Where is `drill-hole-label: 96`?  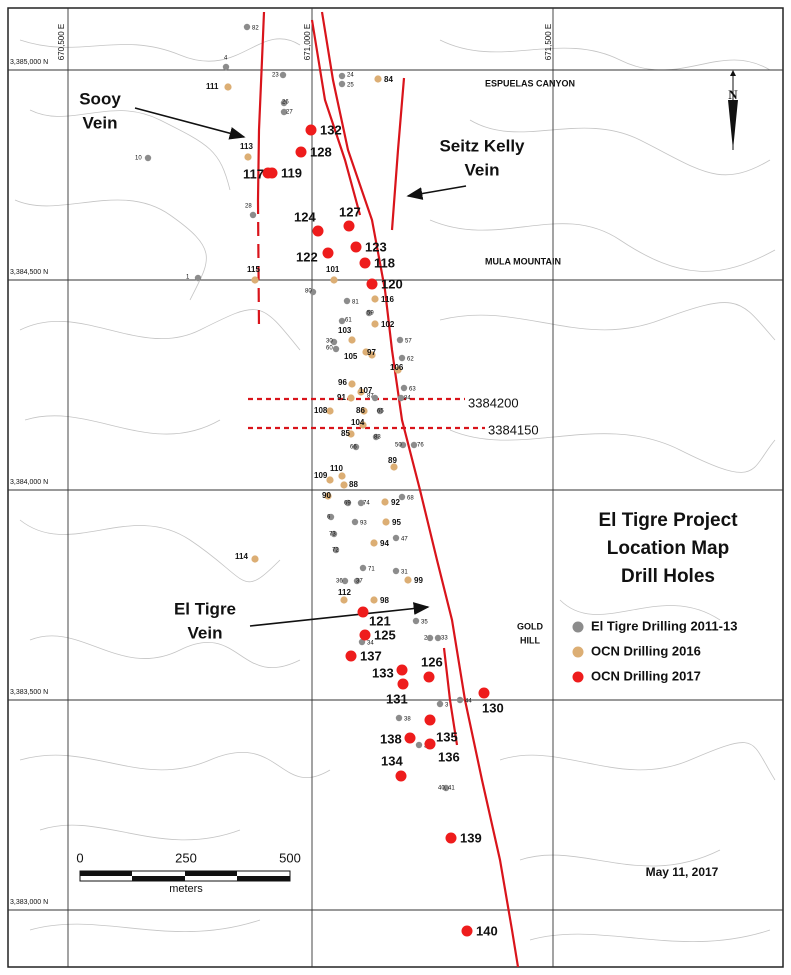 drill-hole-label: 96 is located at coordinates (342, 382).